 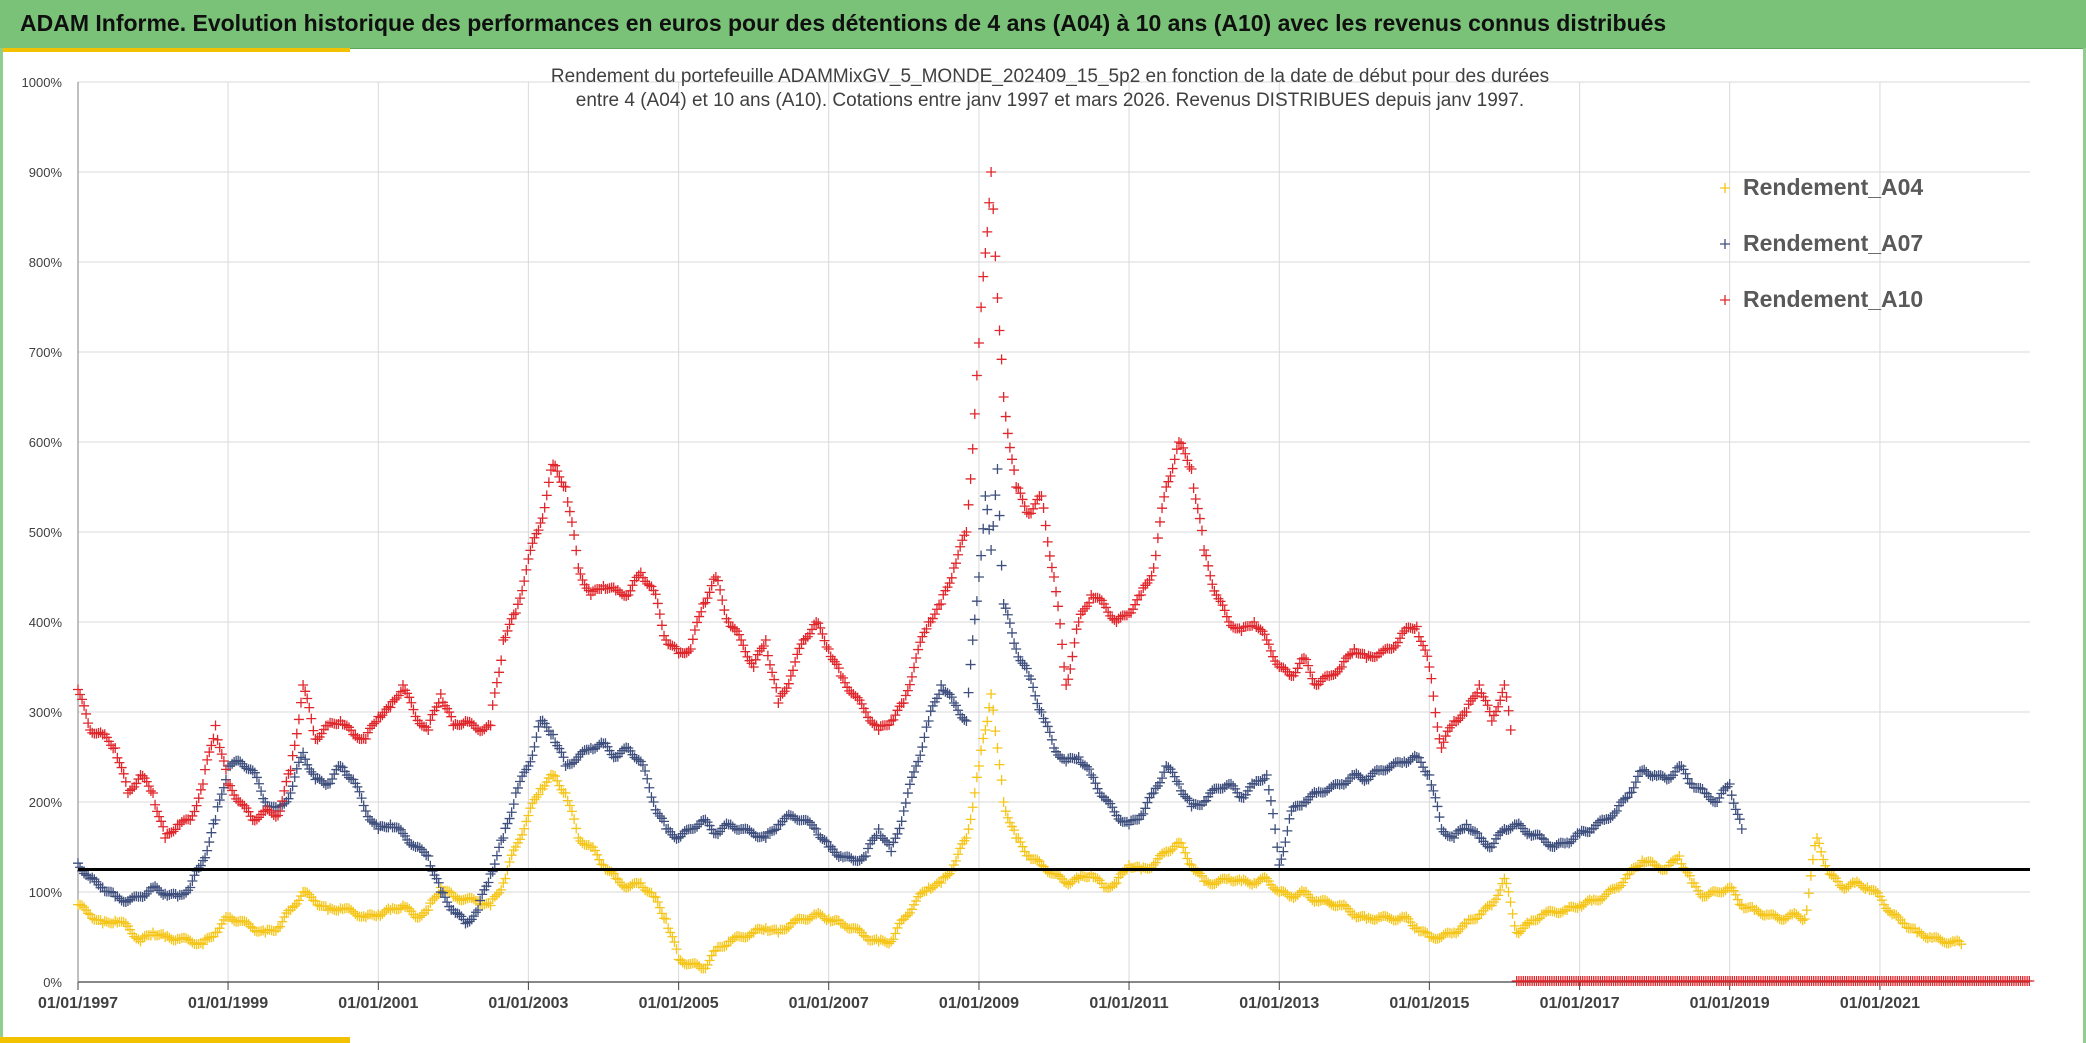 What do you see at coordinates (46, 712) in the screenshot?
I see `y-tick-label: 300%` at bounding box center [46, 712].